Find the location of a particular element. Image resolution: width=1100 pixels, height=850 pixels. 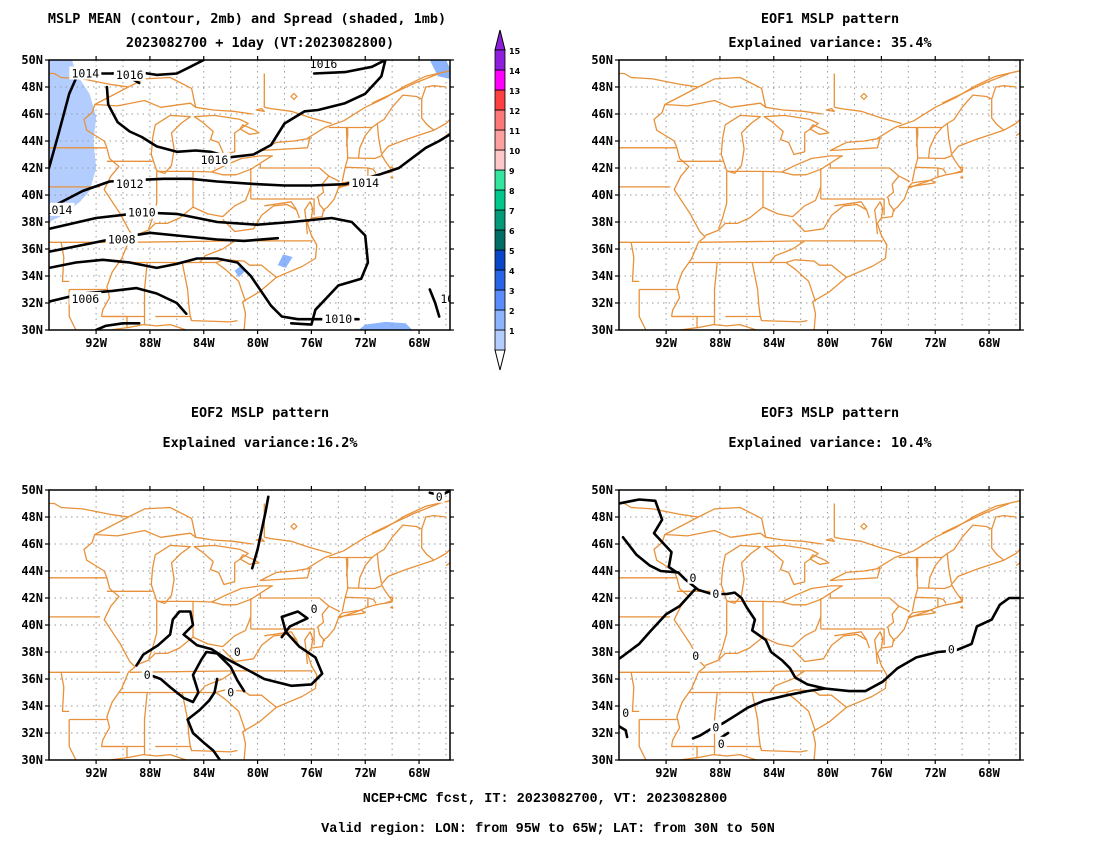

map-boundary-nh-me is located at coordinates (379, 568).